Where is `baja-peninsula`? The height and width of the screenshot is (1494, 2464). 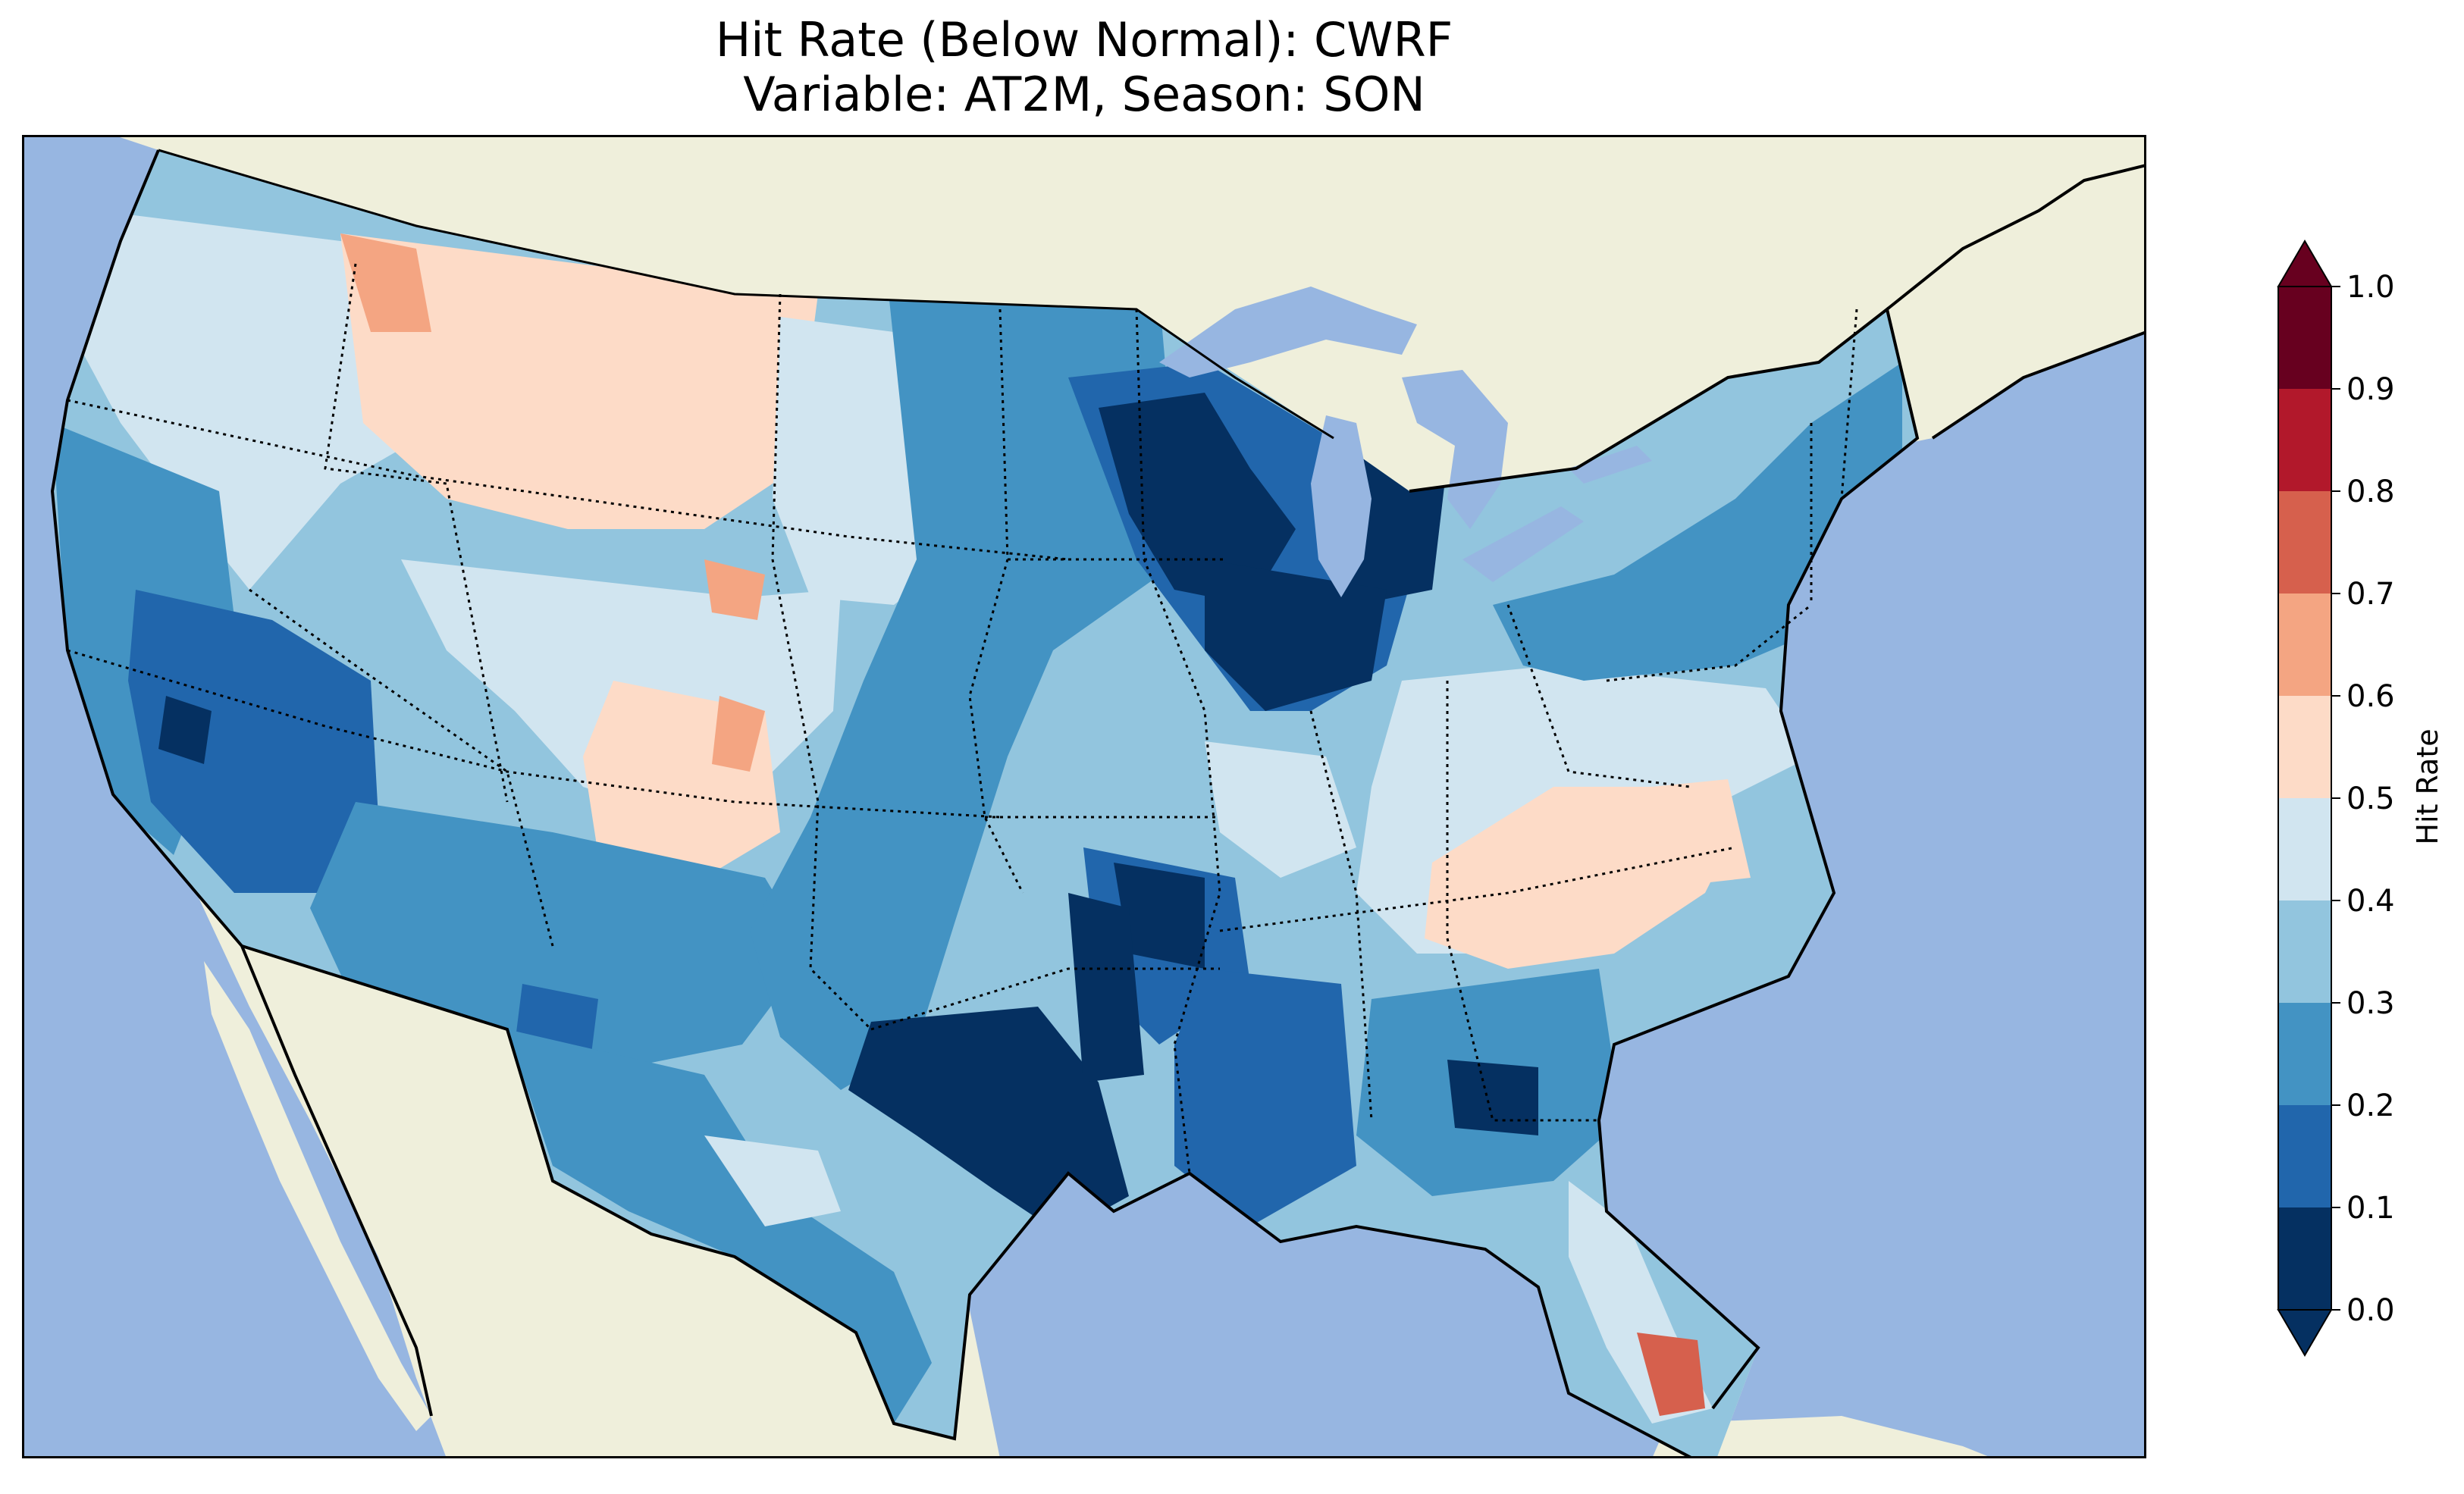
baja-peninsula is located at coordinates (317, 1196).